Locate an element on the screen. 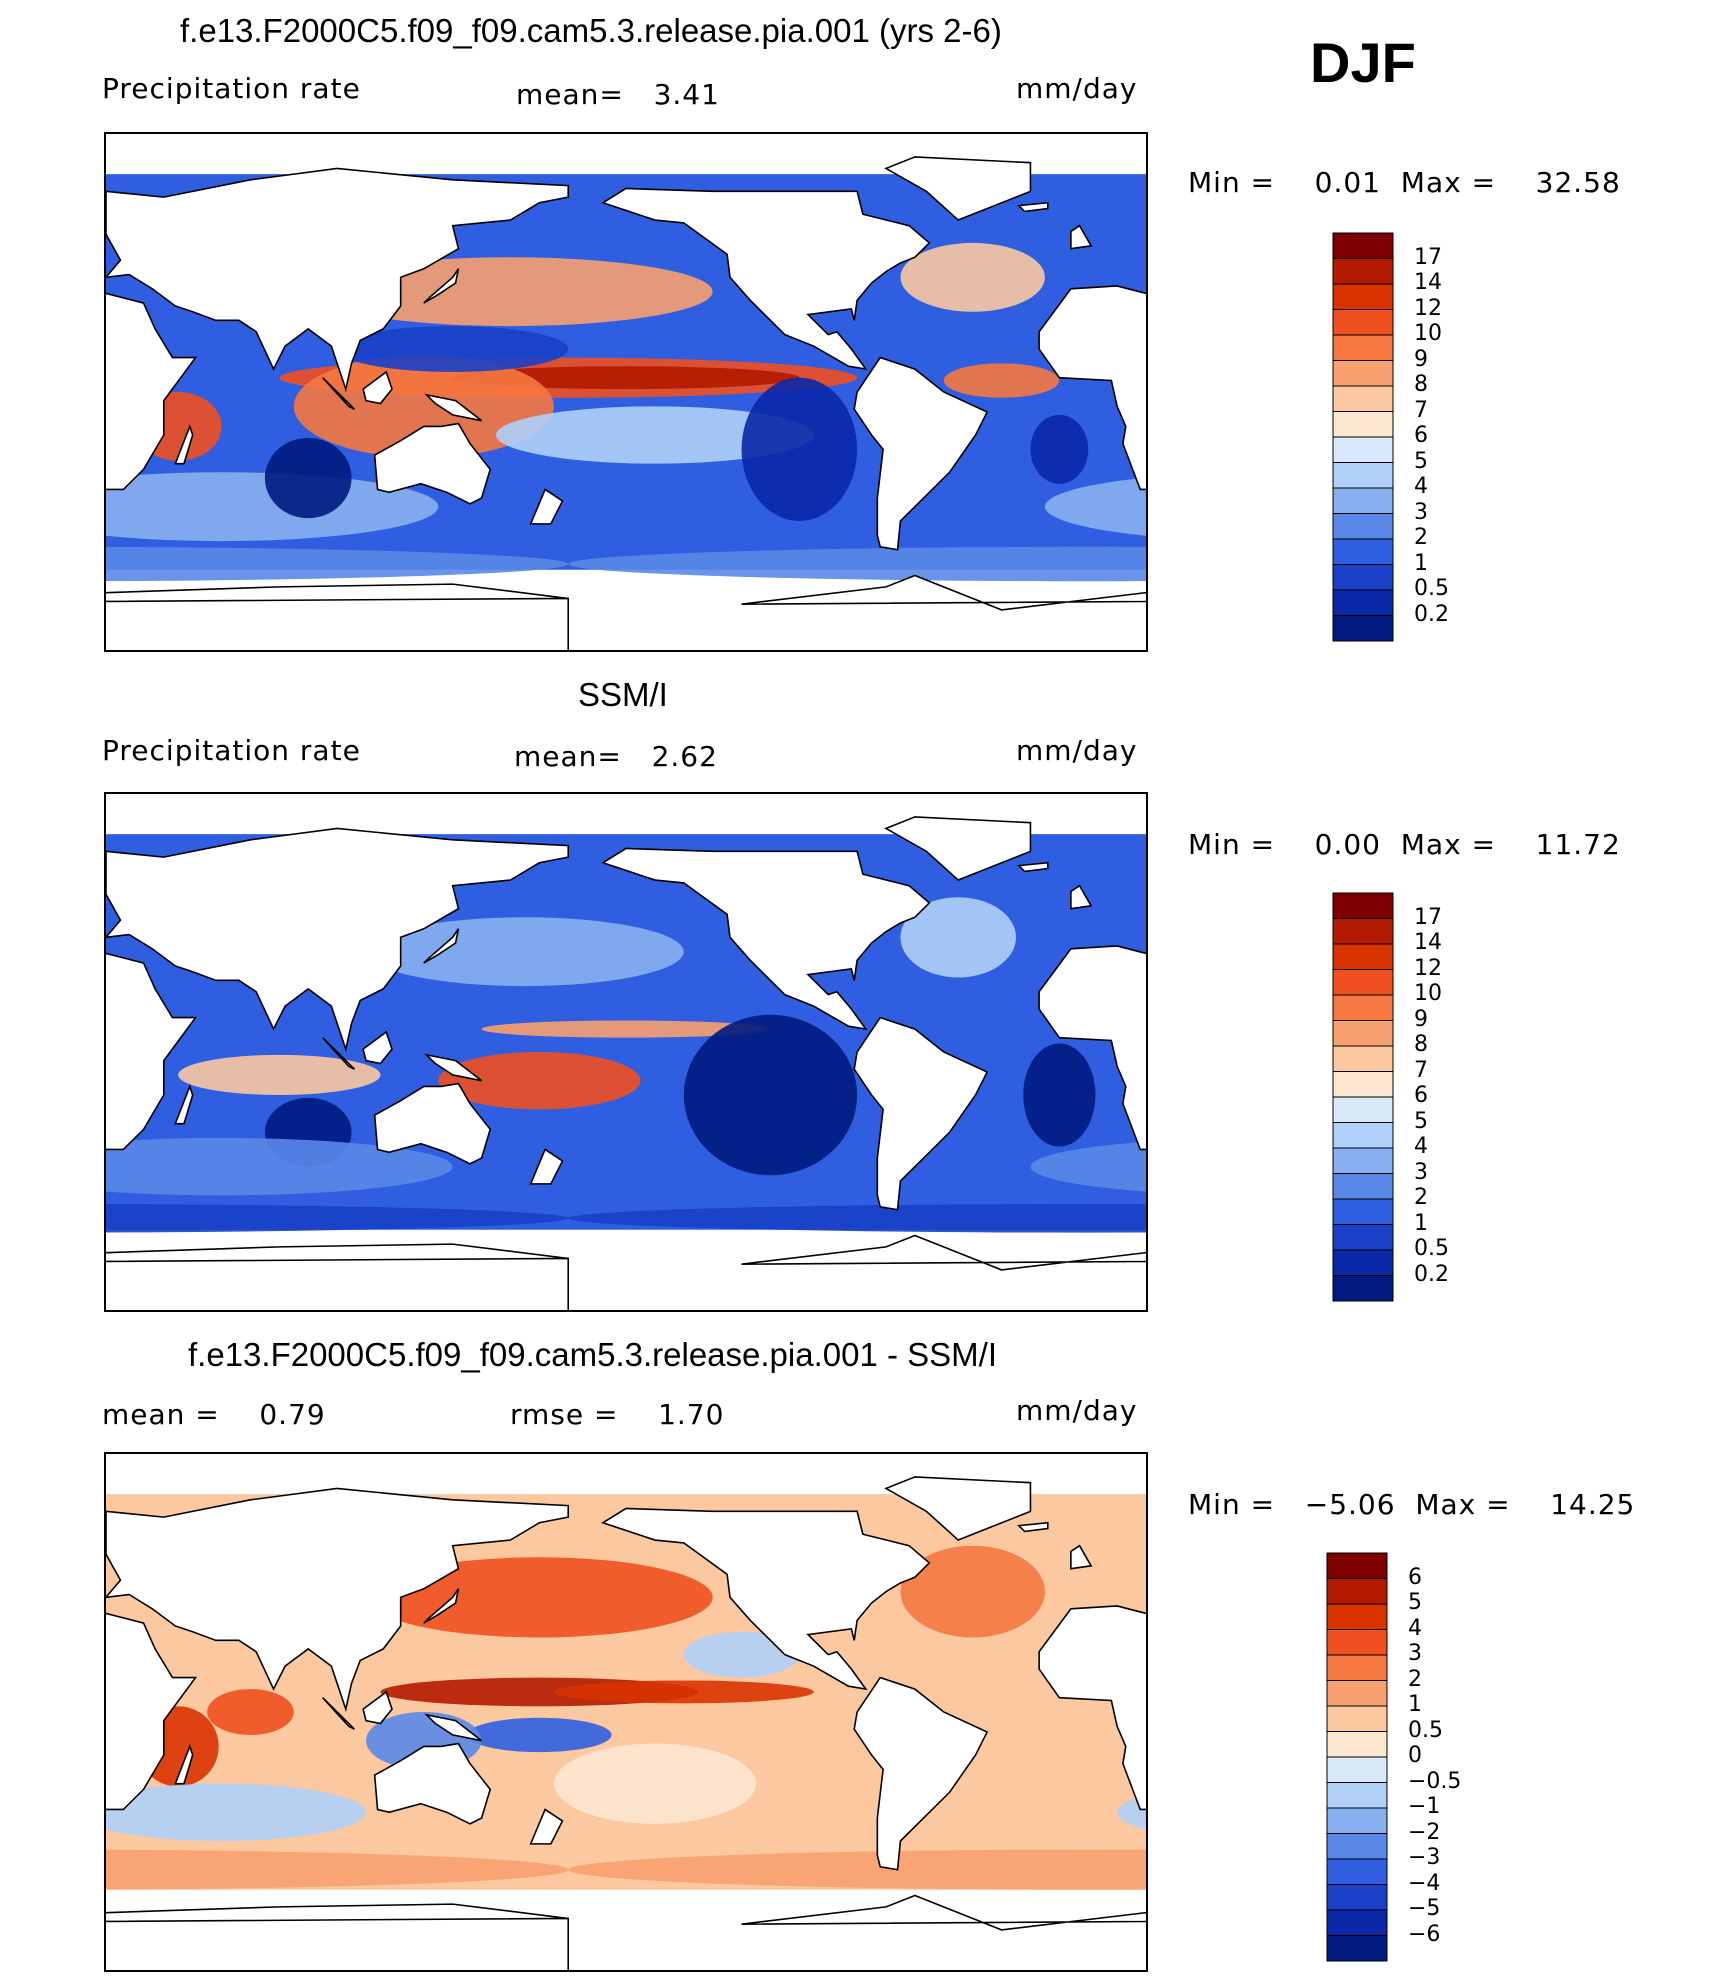  colorbar-tick-label: 0.5 is located at coordinates (1431, 1248).